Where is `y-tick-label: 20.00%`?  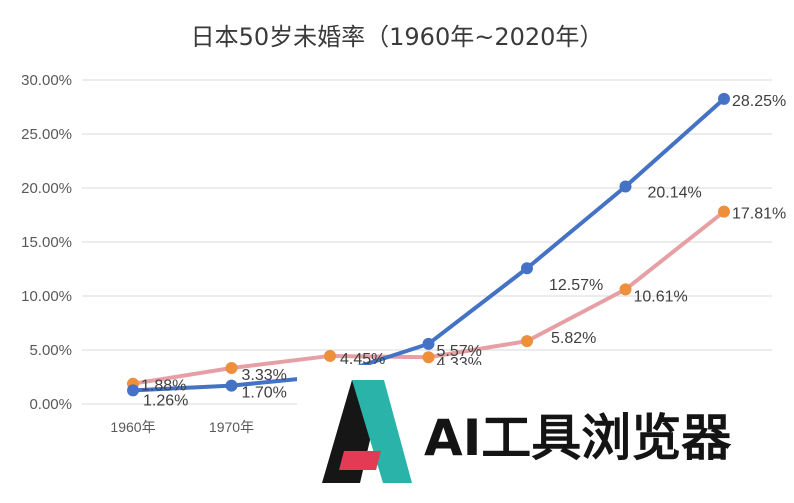 y-tick-label: 20.00% is located at coordinates (46, 188).